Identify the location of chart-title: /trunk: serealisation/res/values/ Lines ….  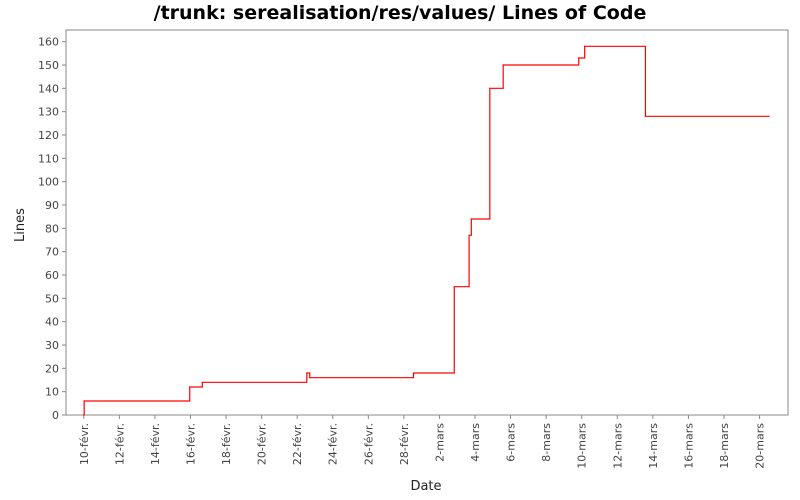
(400, 13).